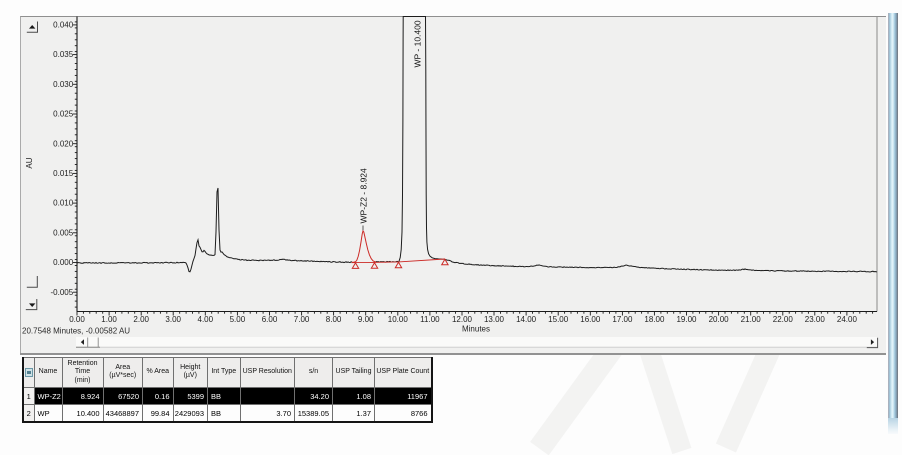  Describe the element at coordinates (63, 232) in the screenshot. I see `svg-text: 0.005` at that location.